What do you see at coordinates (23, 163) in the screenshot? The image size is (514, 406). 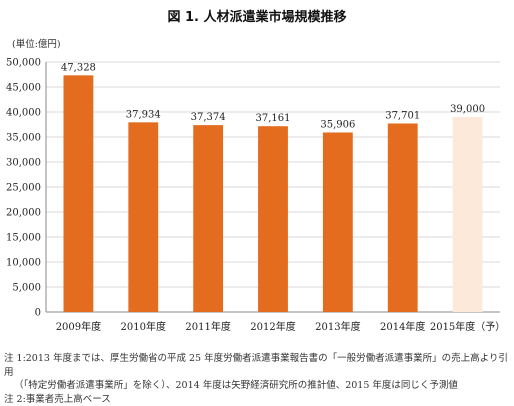 I see `y-tick-label: 30,000` at bounding box center [23, 163].